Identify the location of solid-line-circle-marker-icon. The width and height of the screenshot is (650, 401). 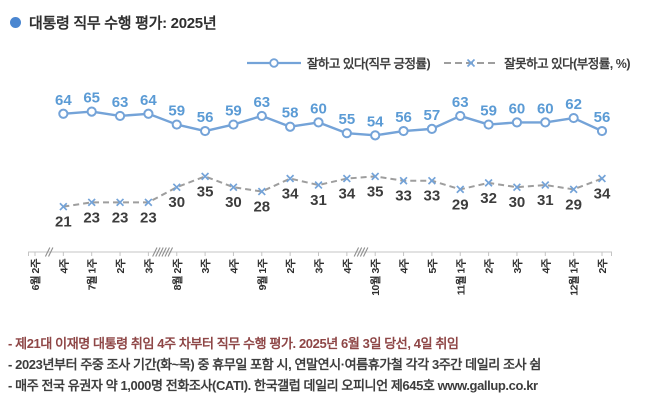
(273, 62).